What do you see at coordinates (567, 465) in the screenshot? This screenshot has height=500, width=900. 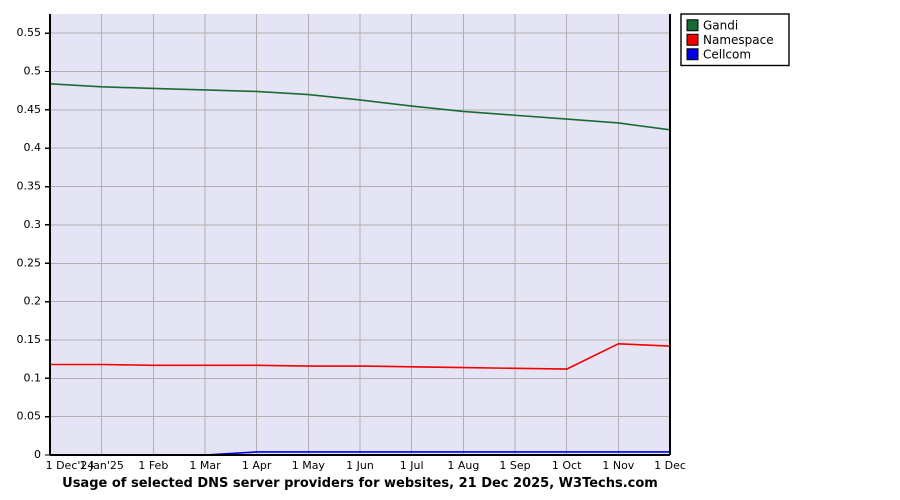 I see `x-tick-label: 1 Oct` at bounding box center [567, 465].